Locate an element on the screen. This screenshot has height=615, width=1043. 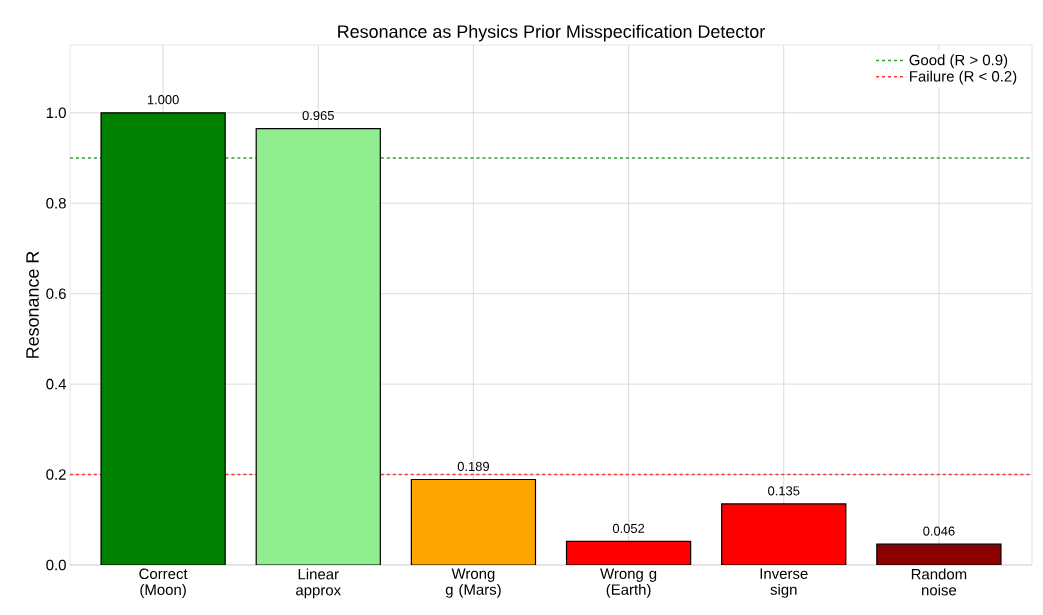
y-axis-title: Resonance R is located at coordinates (32, 304).